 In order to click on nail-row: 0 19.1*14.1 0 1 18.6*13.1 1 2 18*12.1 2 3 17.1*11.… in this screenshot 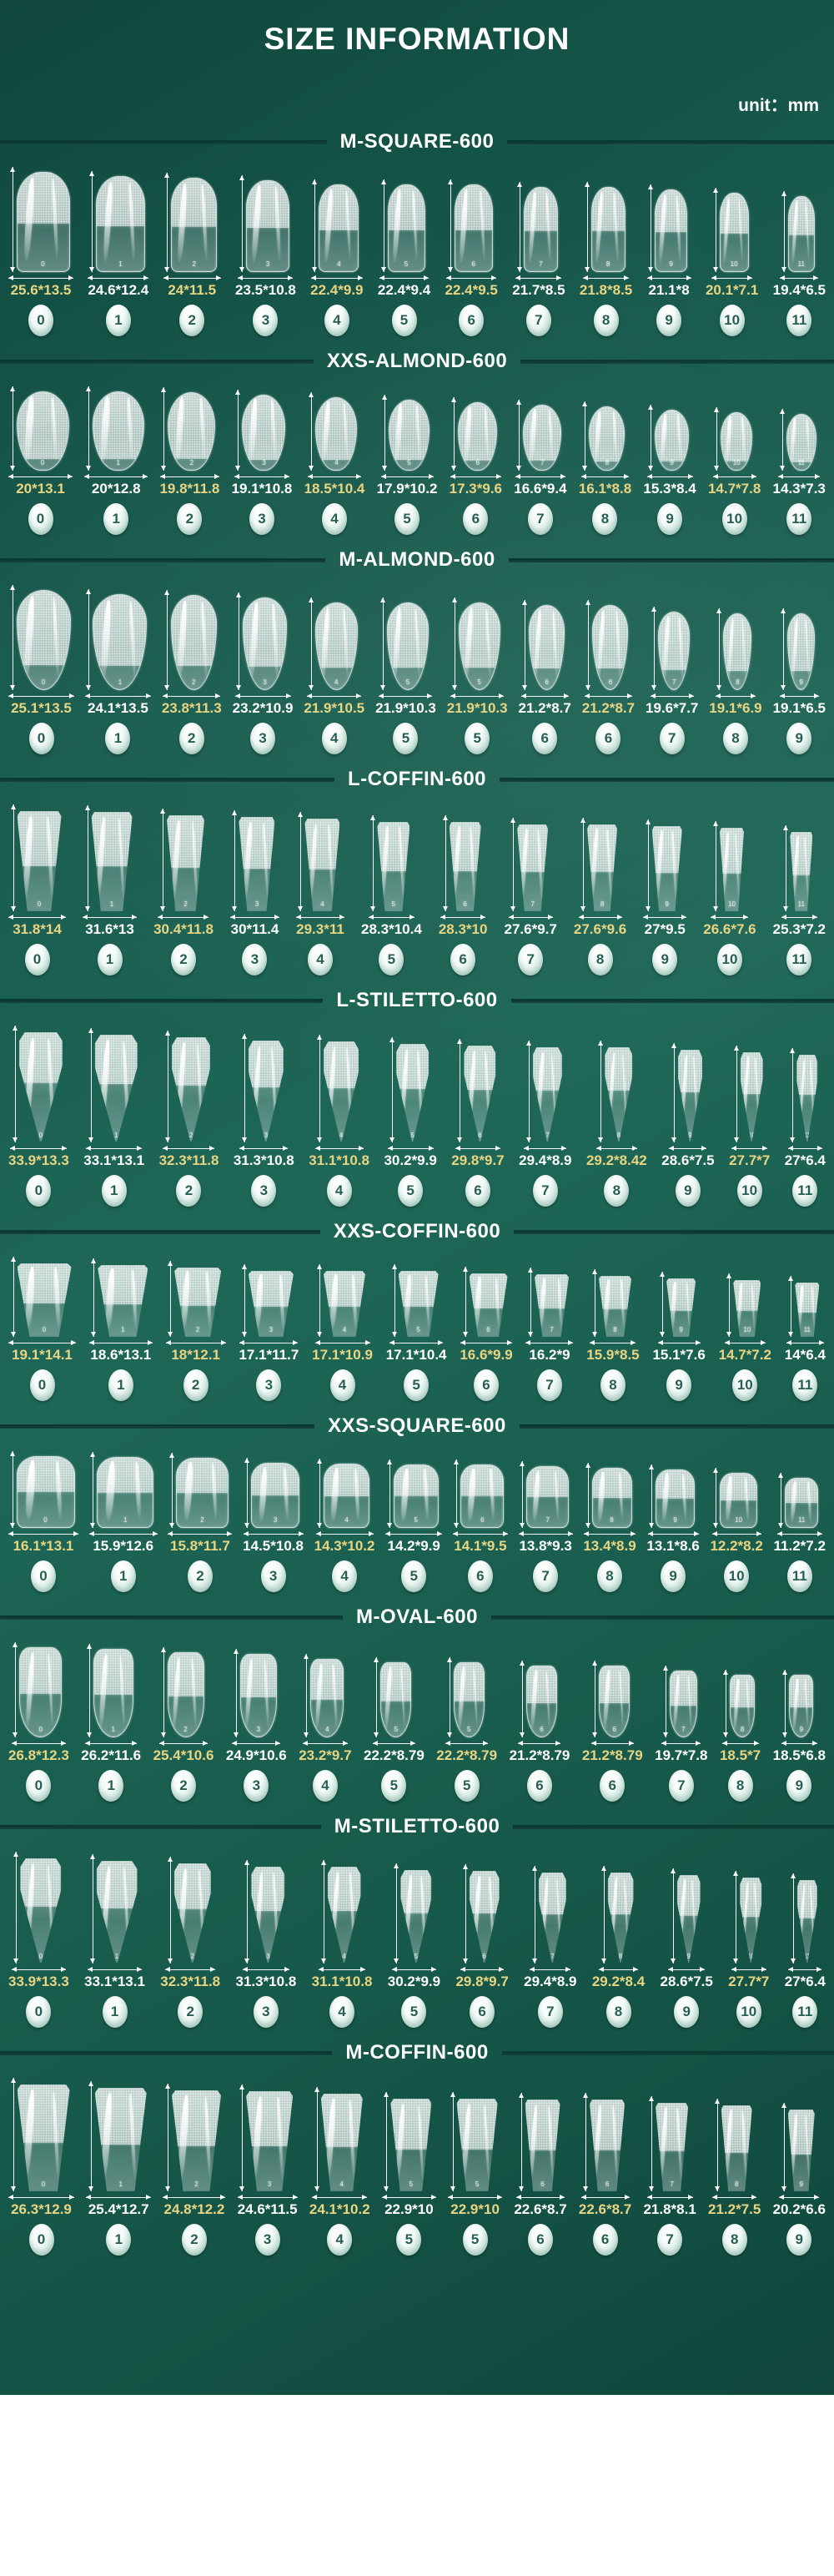, I will do `click(417, 1327)`.